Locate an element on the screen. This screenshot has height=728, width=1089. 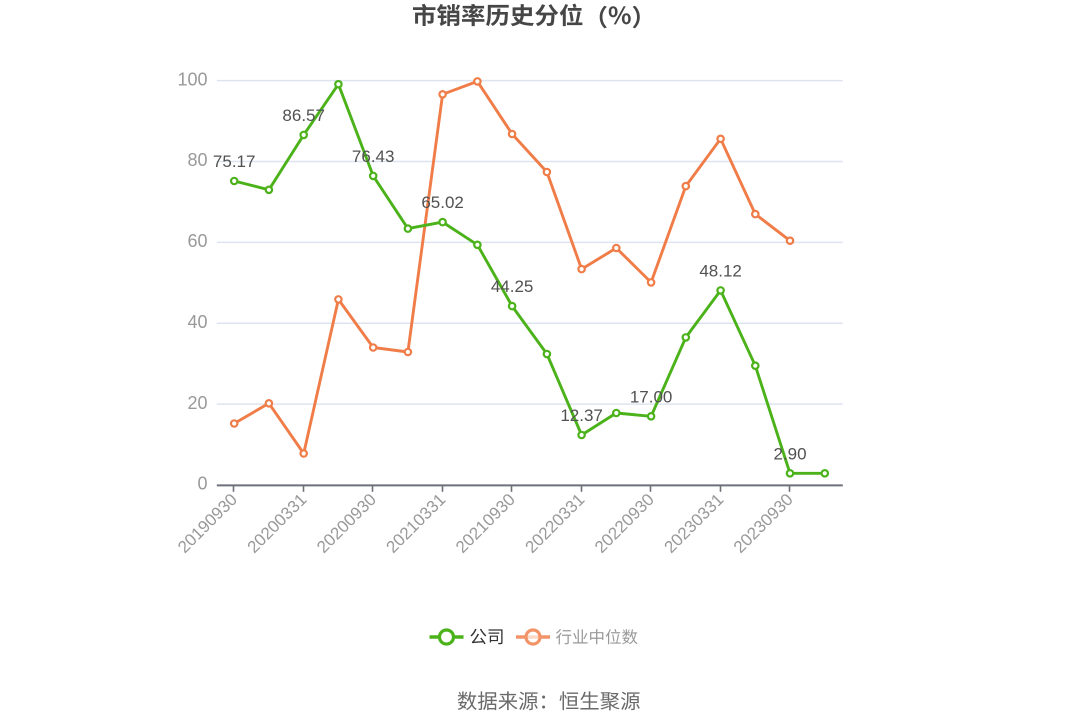
svg-text: 76.43 is located at coordinates (373, 156).